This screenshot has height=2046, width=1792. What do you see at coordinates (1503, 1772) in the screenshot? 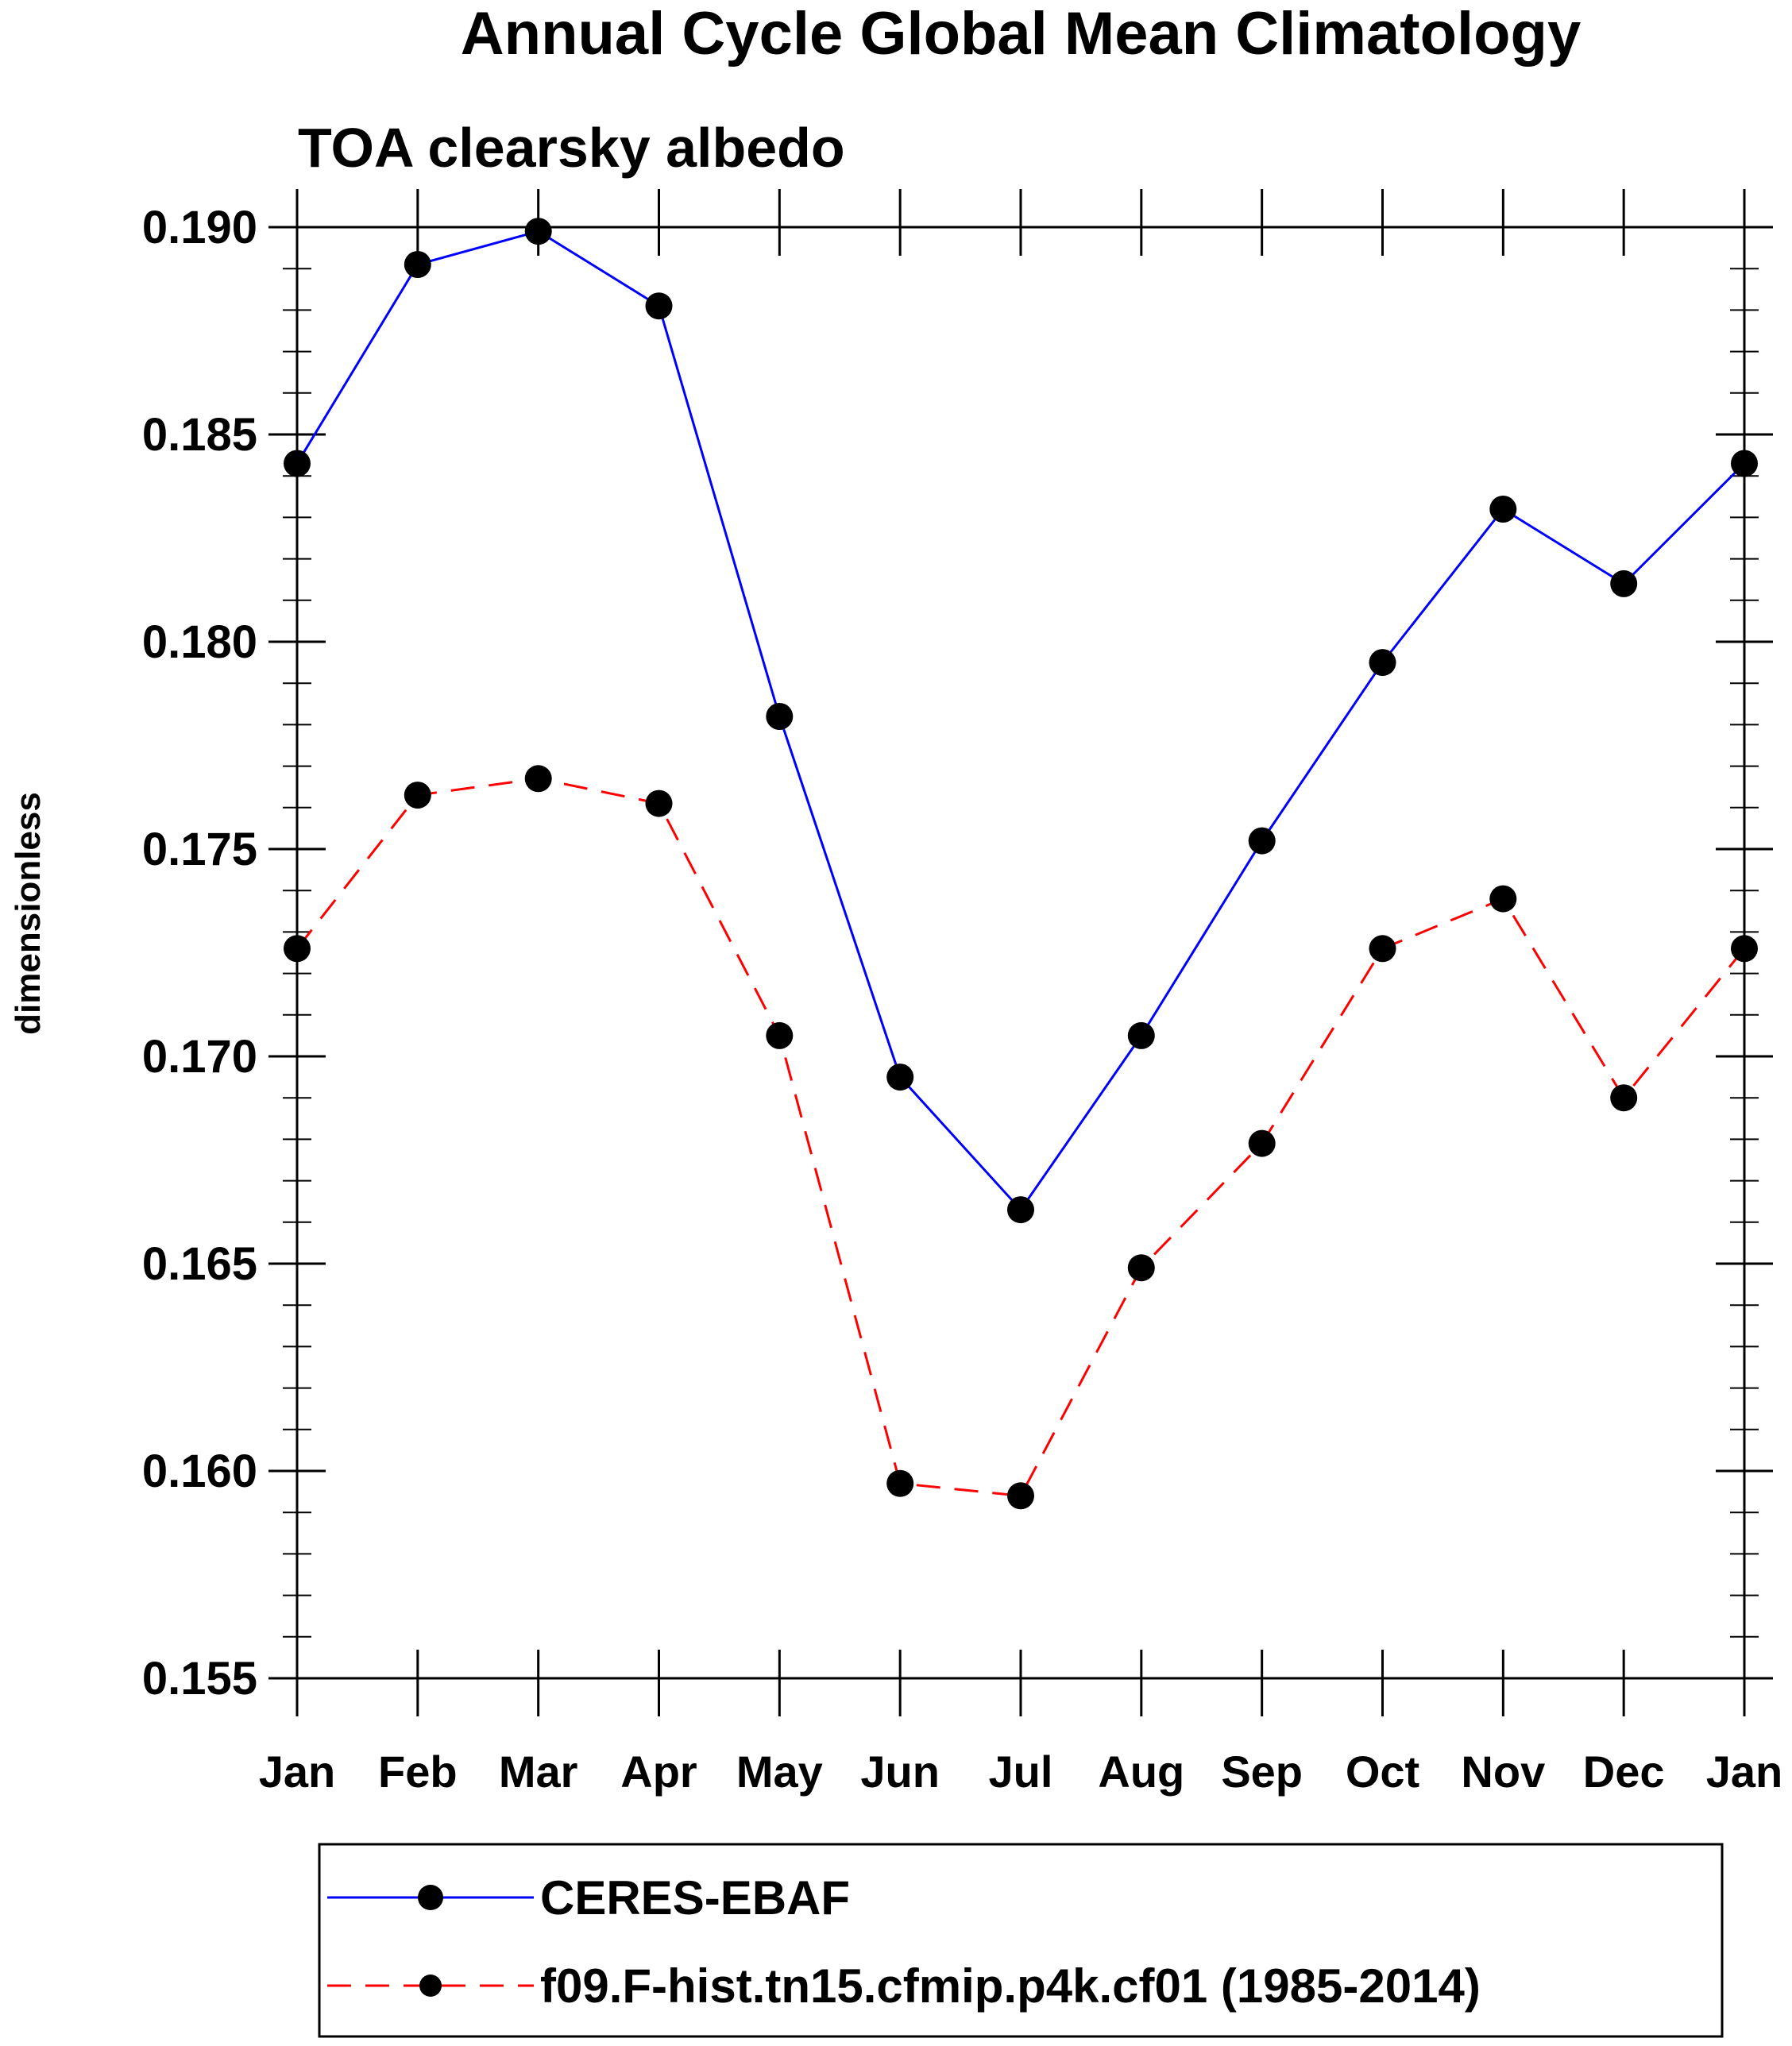
I see `x-tick-label: Nov` at bounding box center [1503, 1772].